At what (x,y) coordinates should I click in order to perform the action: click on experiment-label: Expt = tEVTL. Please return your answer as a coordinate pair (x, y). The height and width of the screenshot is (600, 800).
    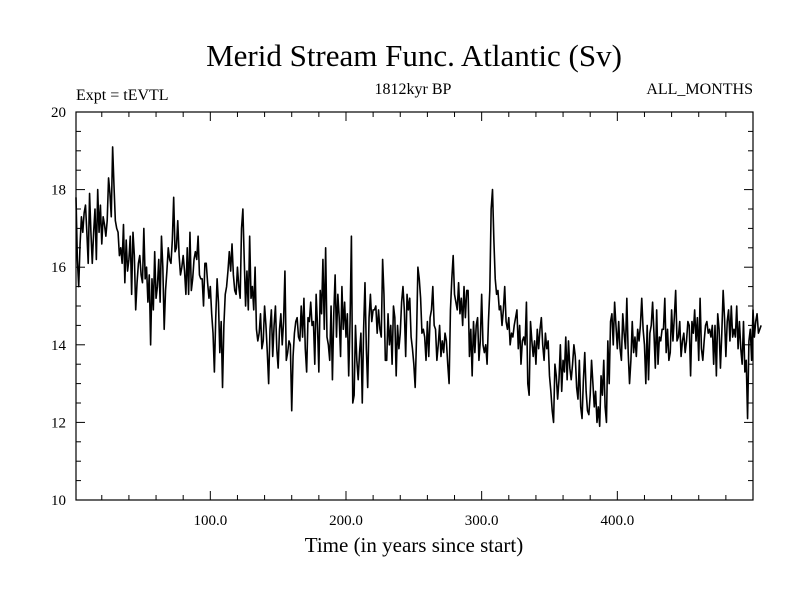
    Looking at the image, I should click on (122, 95).